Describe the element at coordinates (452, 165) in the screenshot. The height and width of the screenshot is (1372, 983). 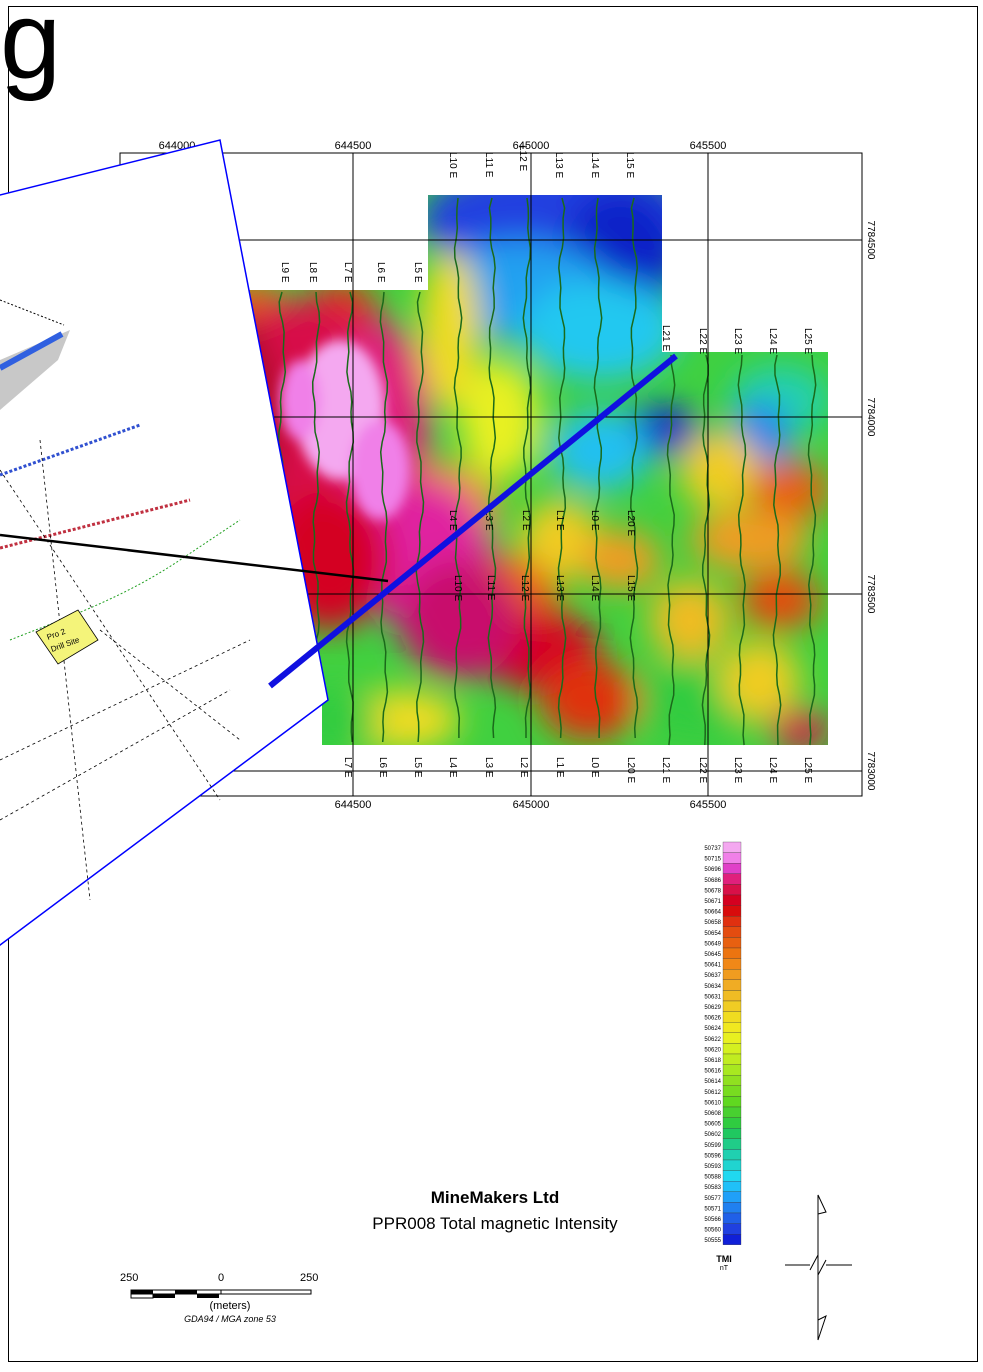
I see `survey-line-label: L10 E` at that location.